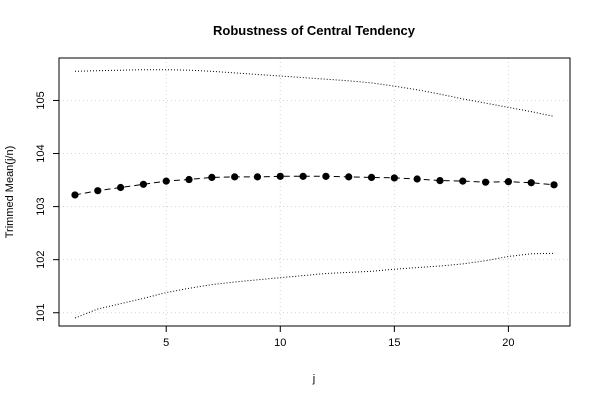  Describe the element at coordinates (508, 343) in the screenshot. I see `x-tick-label: 20` at that location.